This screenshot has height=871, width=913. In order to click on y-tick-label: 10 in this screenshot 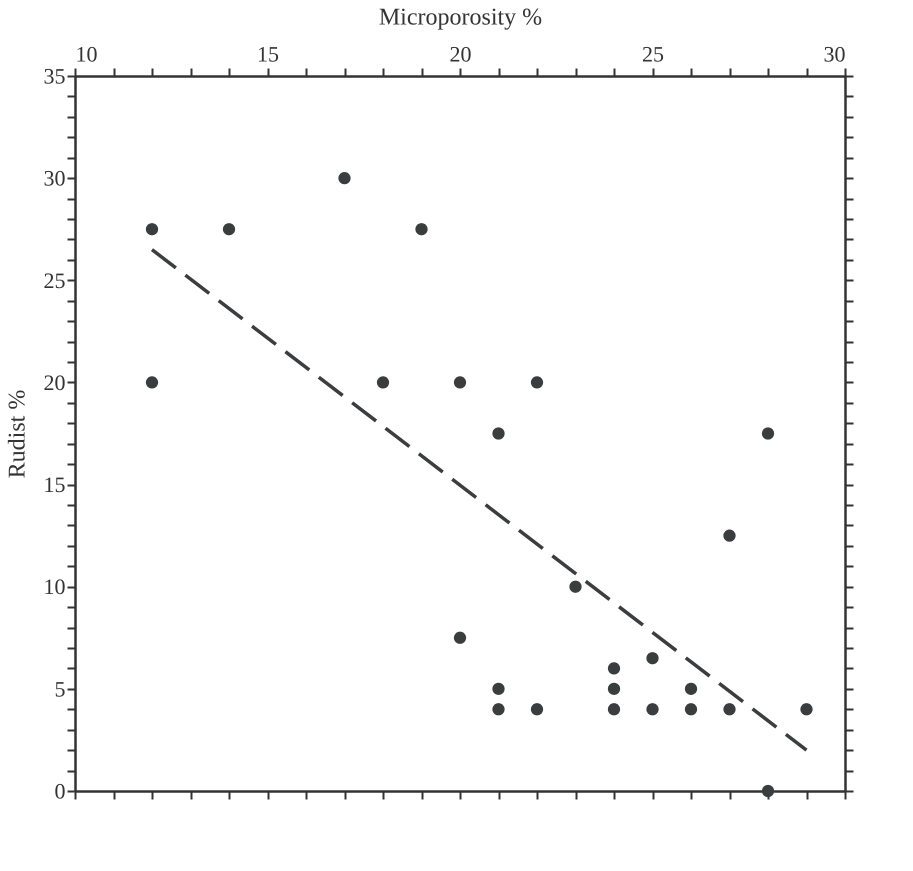, I will do `click(55, 587)`.